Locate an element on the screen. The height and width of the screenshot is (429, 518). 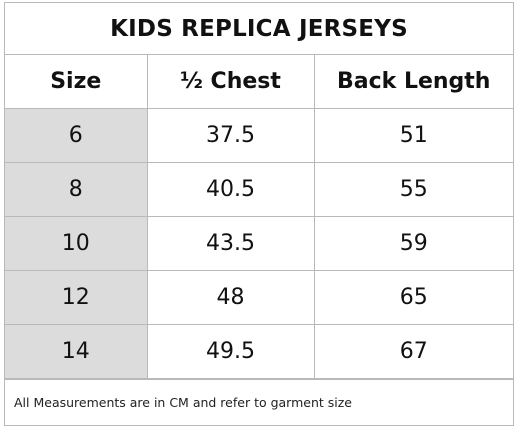
size-cell: 10 is located at coordinates (76, 243).